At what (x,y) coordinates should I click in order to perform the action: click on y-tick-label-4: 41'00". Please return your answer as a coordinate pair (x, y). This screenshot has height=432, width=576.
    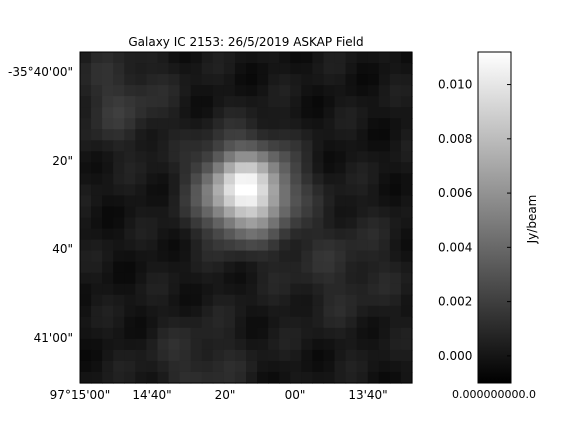
    Looking at the image, I should click on (53, 338).